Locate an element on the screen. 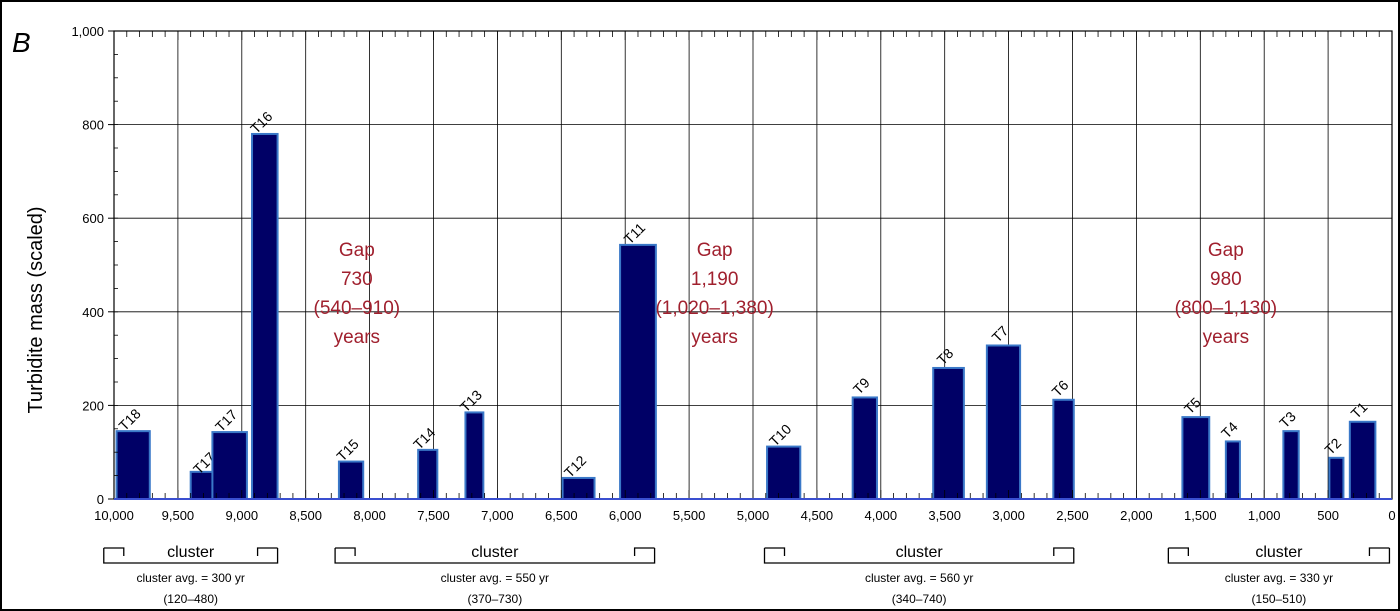  gap-annotation-line: (540–910) is located at coordinates (357, 308).